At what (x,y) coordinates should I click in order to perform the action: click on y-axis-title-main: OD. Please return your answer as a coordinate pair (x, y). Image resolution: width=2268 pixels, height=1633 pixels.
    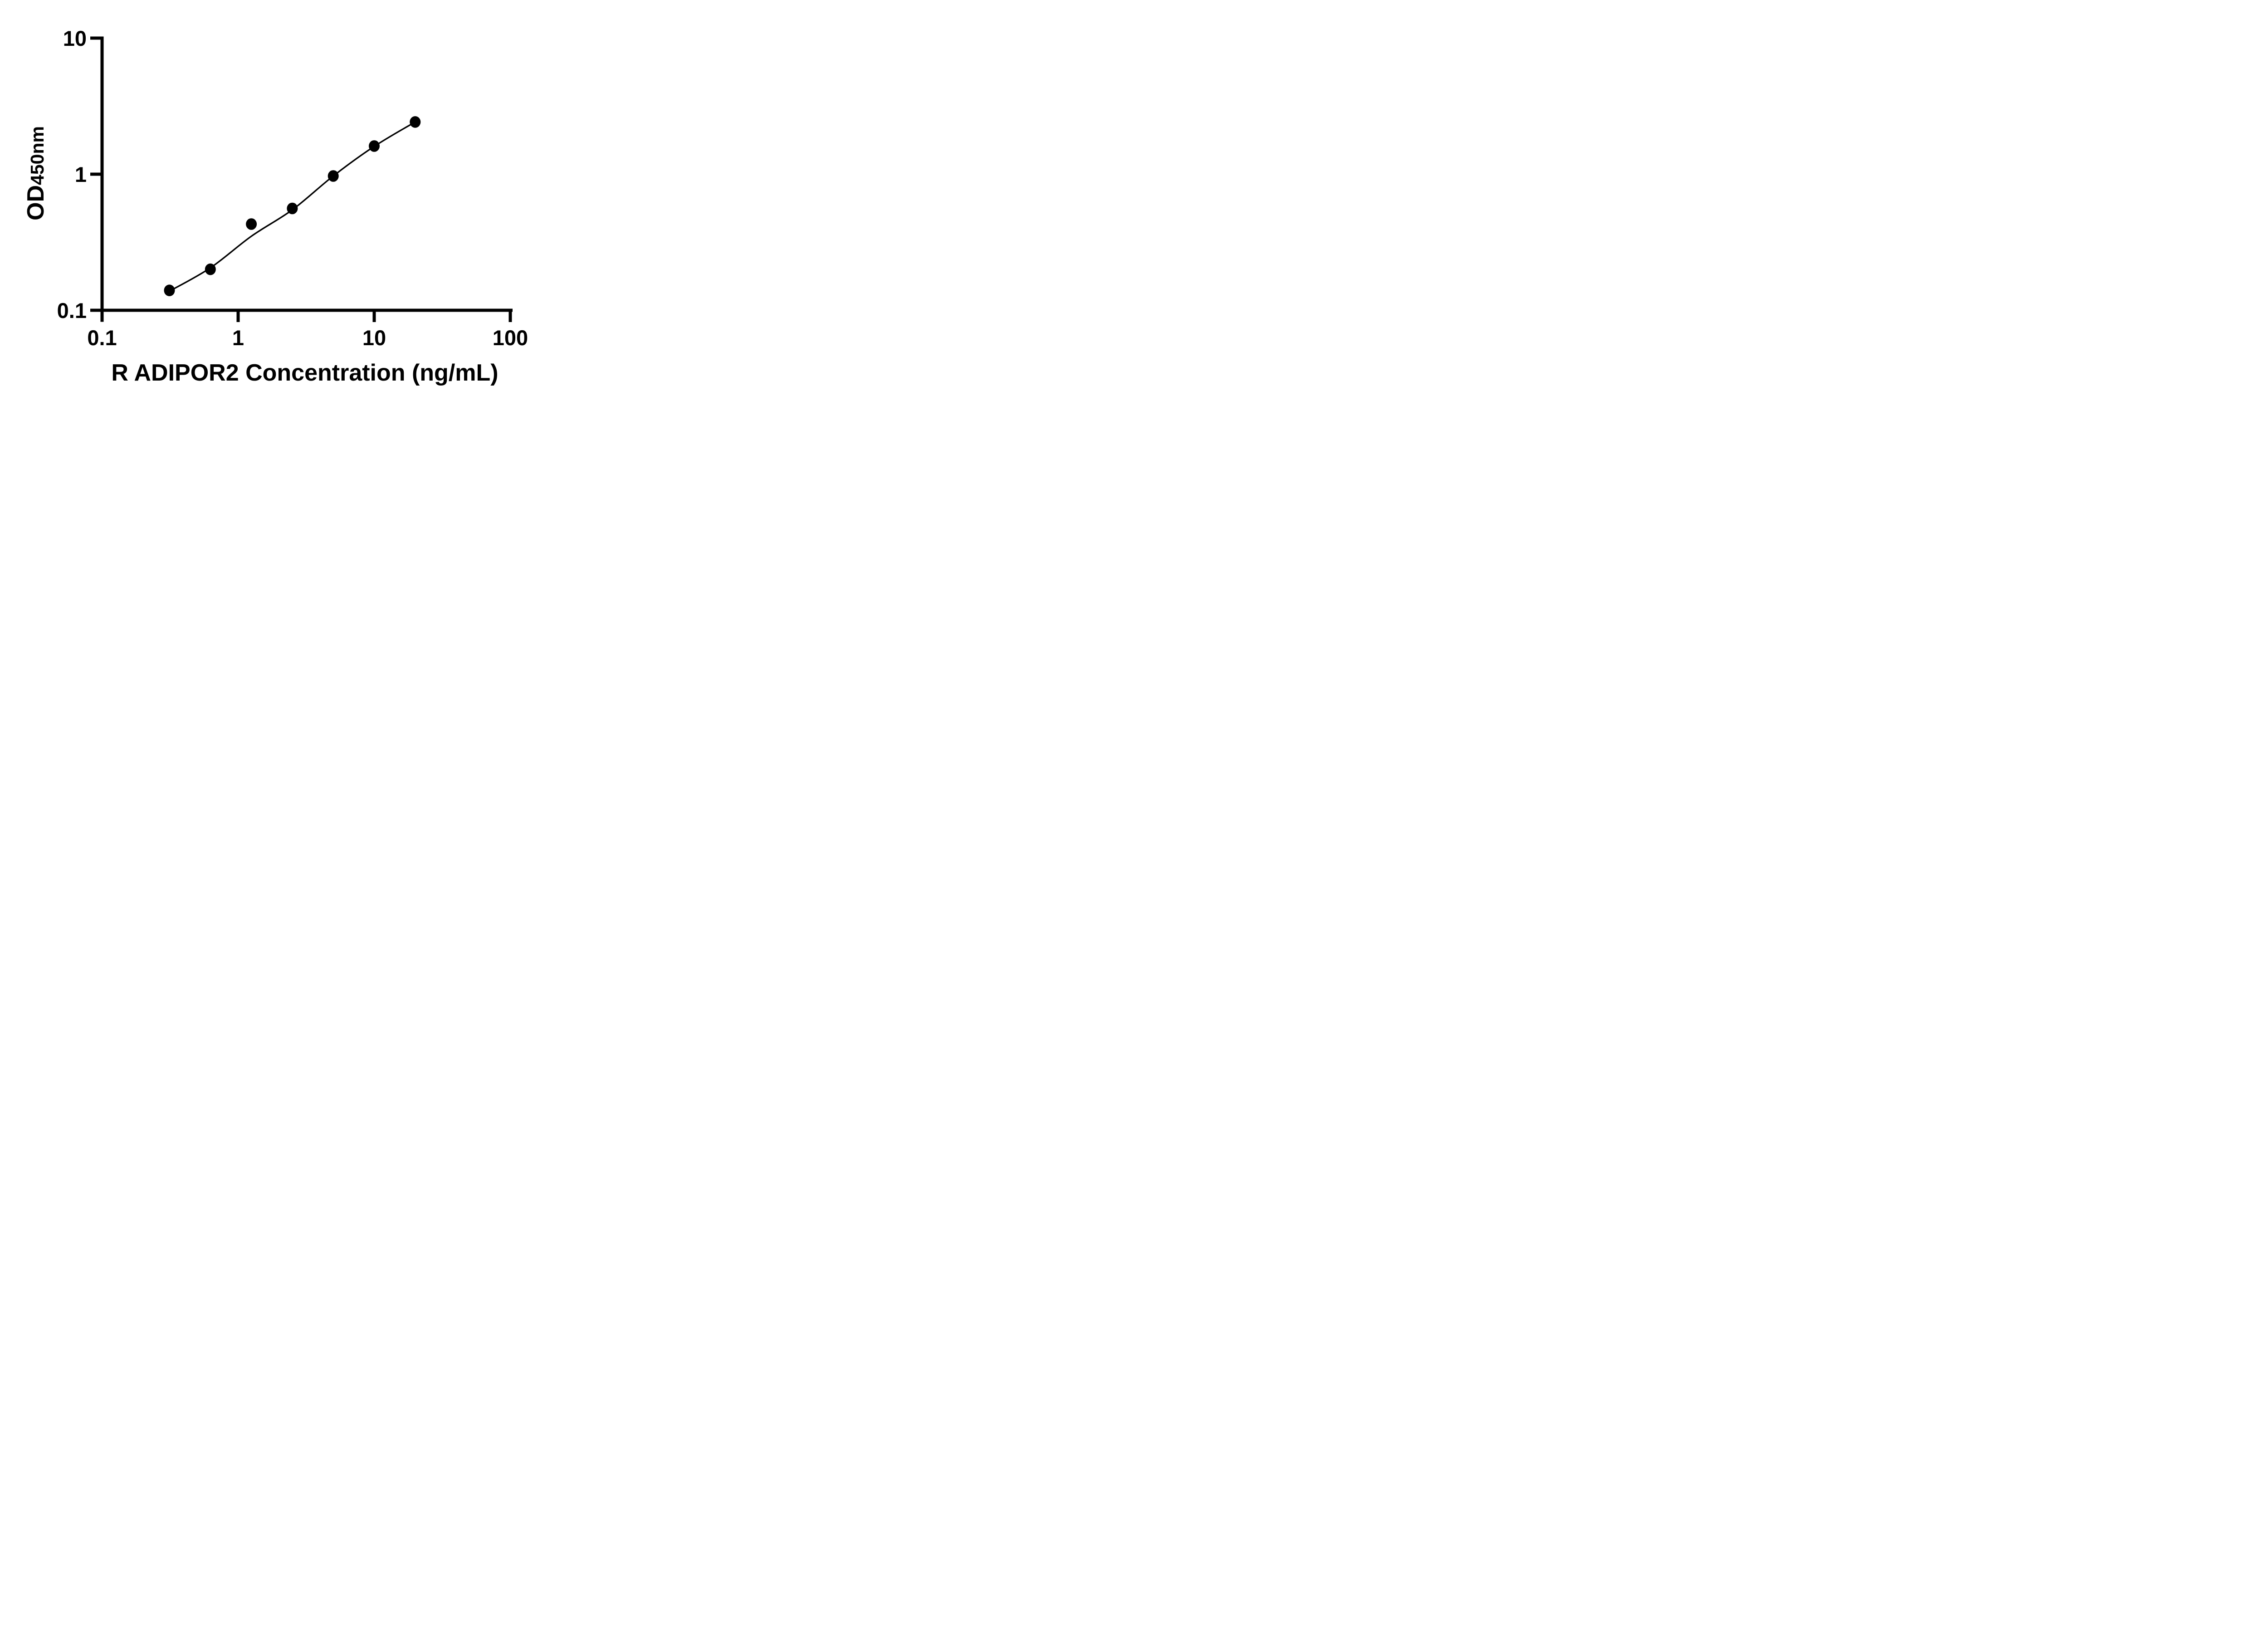
    Looking at the image, I should click on (36, 202).